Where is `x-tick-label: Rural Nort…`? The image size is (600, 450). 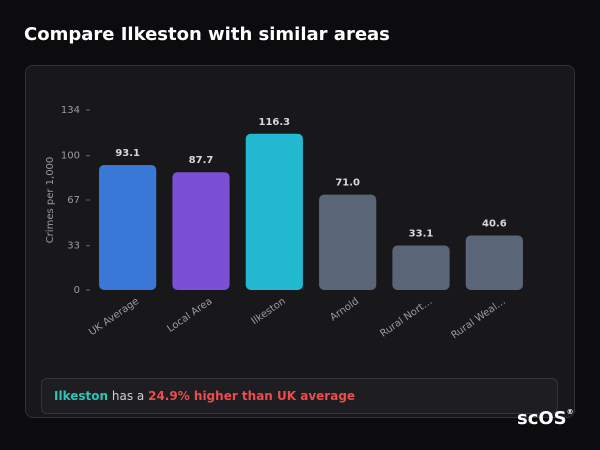
x-tick-label: Rural Nort… is located at coordinates (406, 318).